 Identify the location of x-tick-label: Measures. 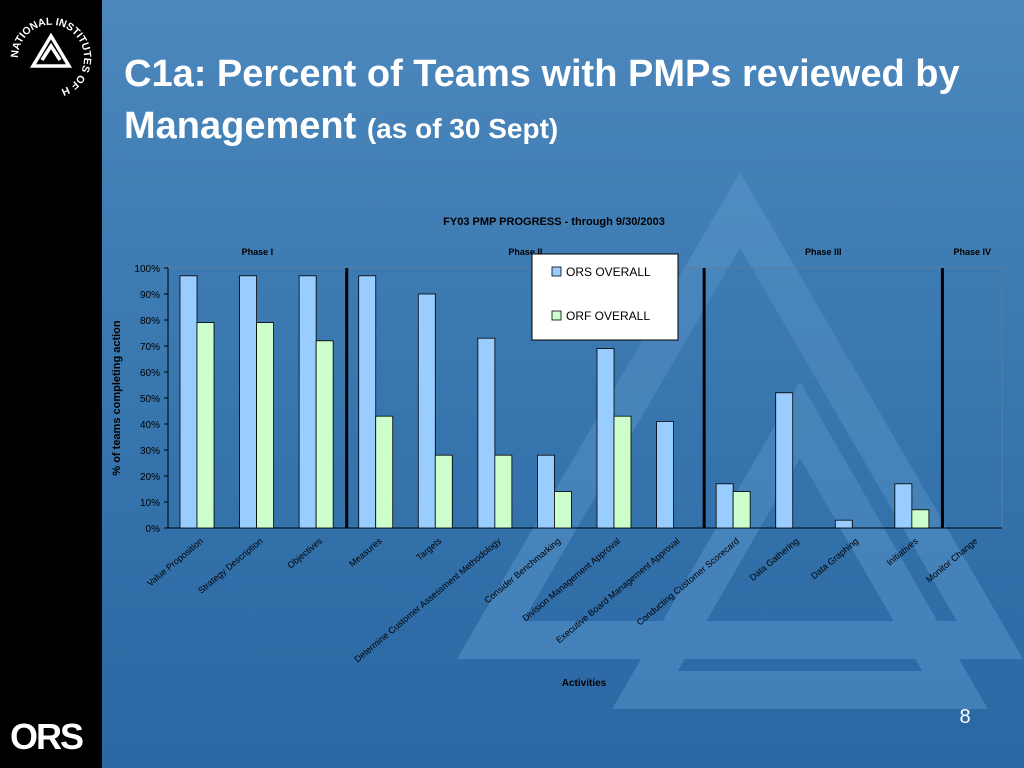
(365, 552).